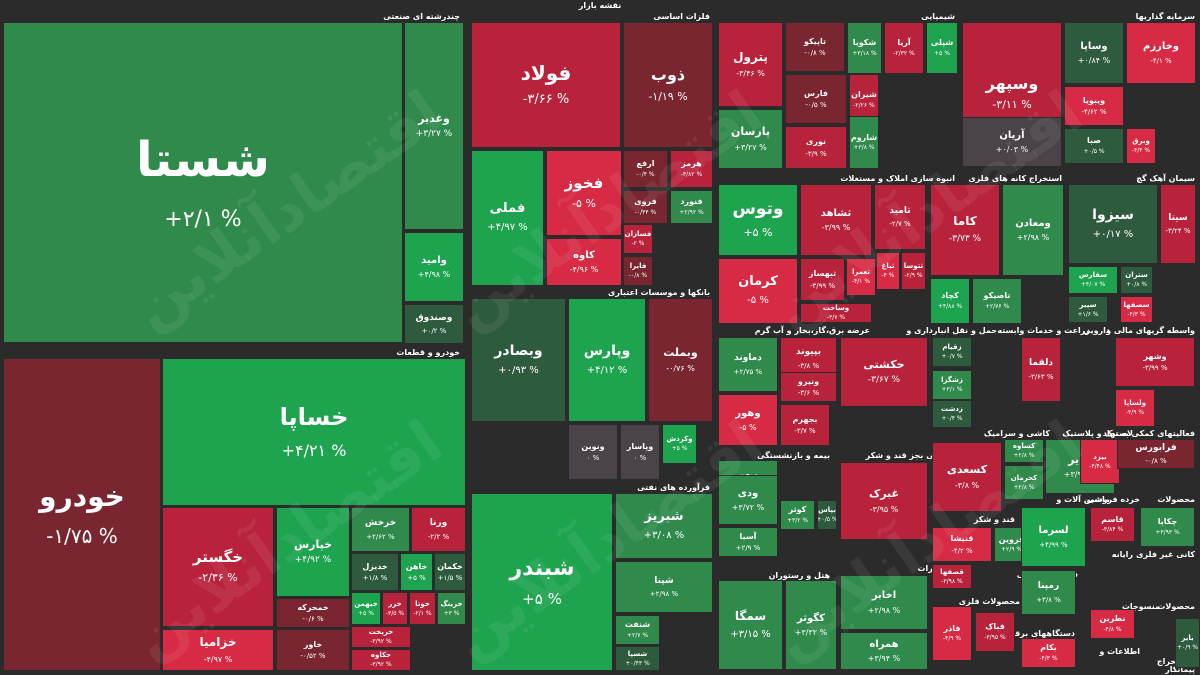 The height and width of the screenshot is (675, 1200). Describe the element at coordinates (836, 220) in the screenshot. I see `treemap-tile: ثشاهد -۳/۹۹ %` at that location.